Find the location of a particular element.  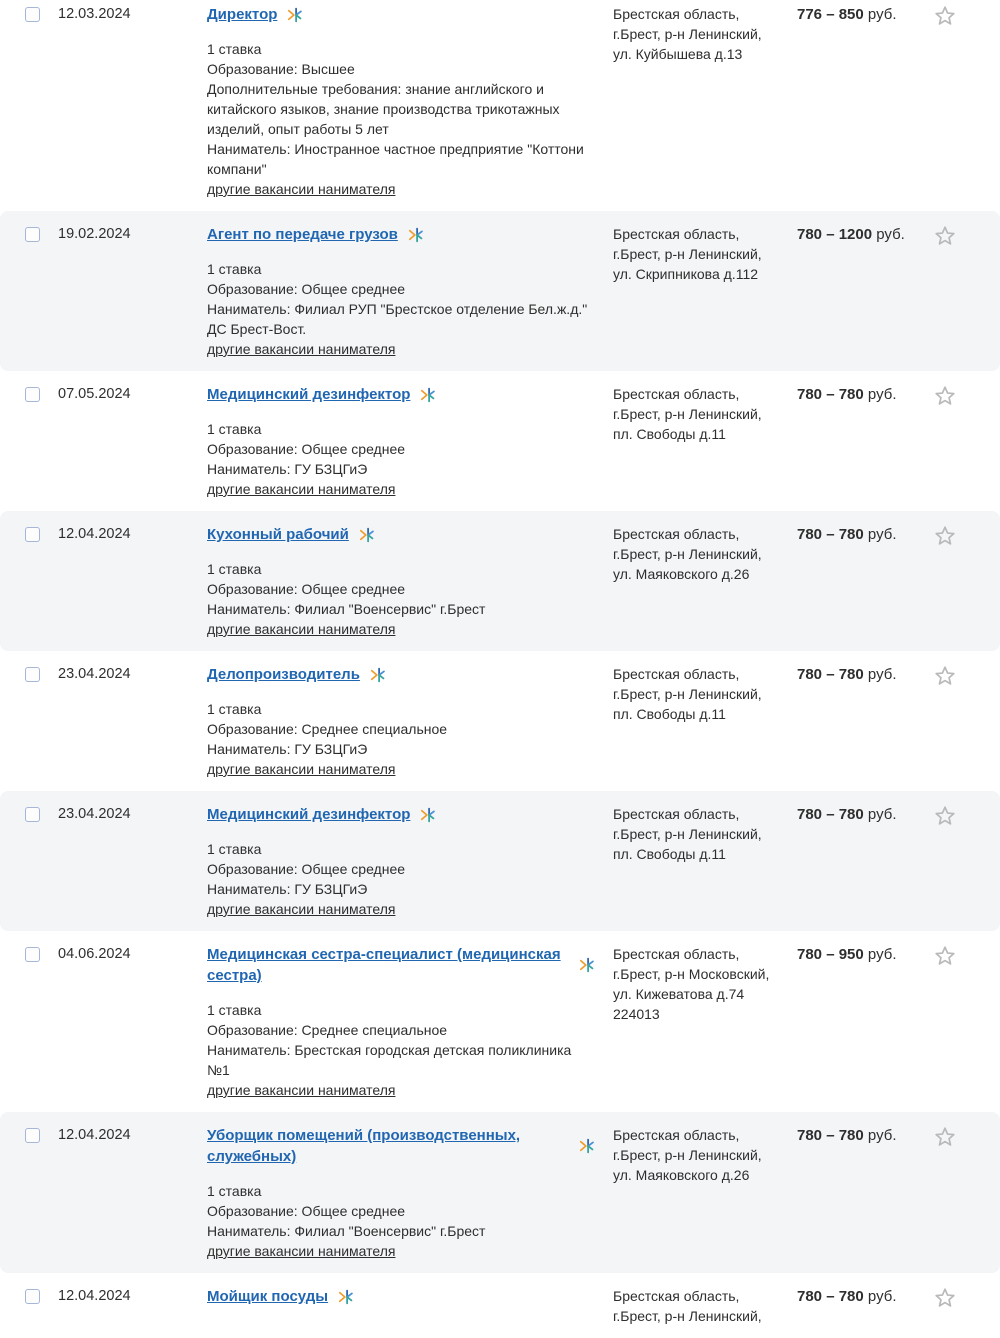

title-line: Директор is located at coordinates (401, 14).